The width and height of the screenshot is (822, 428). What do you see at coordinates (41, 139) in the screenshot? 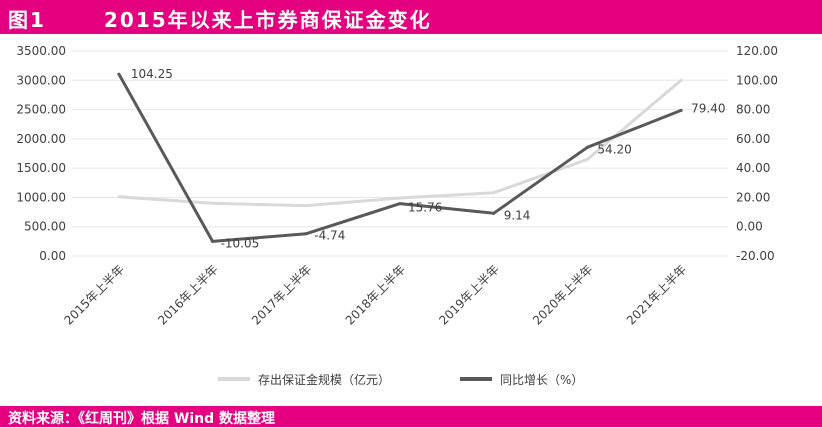
I see `y-left-tick-label: 2000.00` at bounding box center [41, 139].